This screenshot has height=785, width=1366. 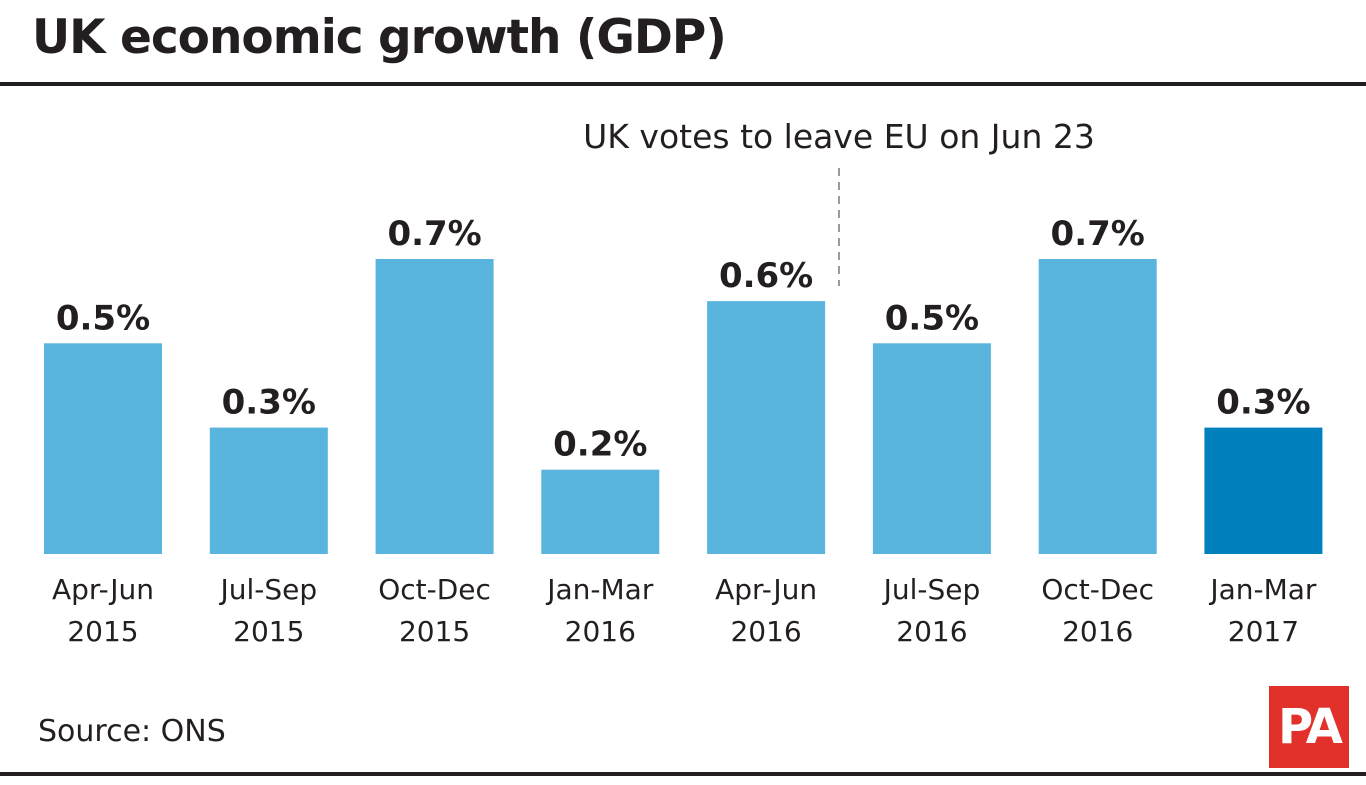 I want to click on pa-logo: PA, so click(x=1309, y=727).